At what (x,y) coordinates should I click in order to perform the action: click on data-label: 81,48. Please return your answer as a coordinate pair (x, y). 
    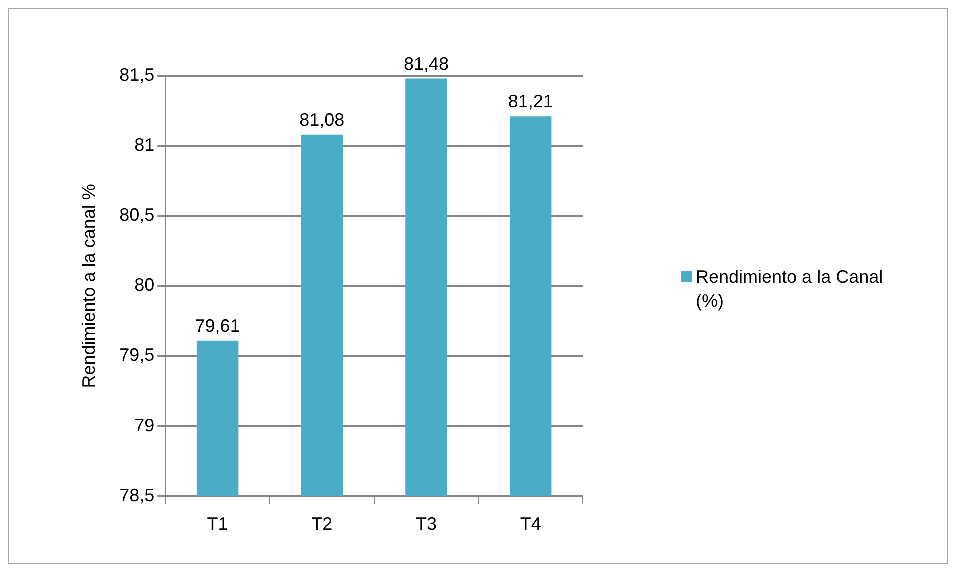
    Looking at the image, I should click on (427, 64).